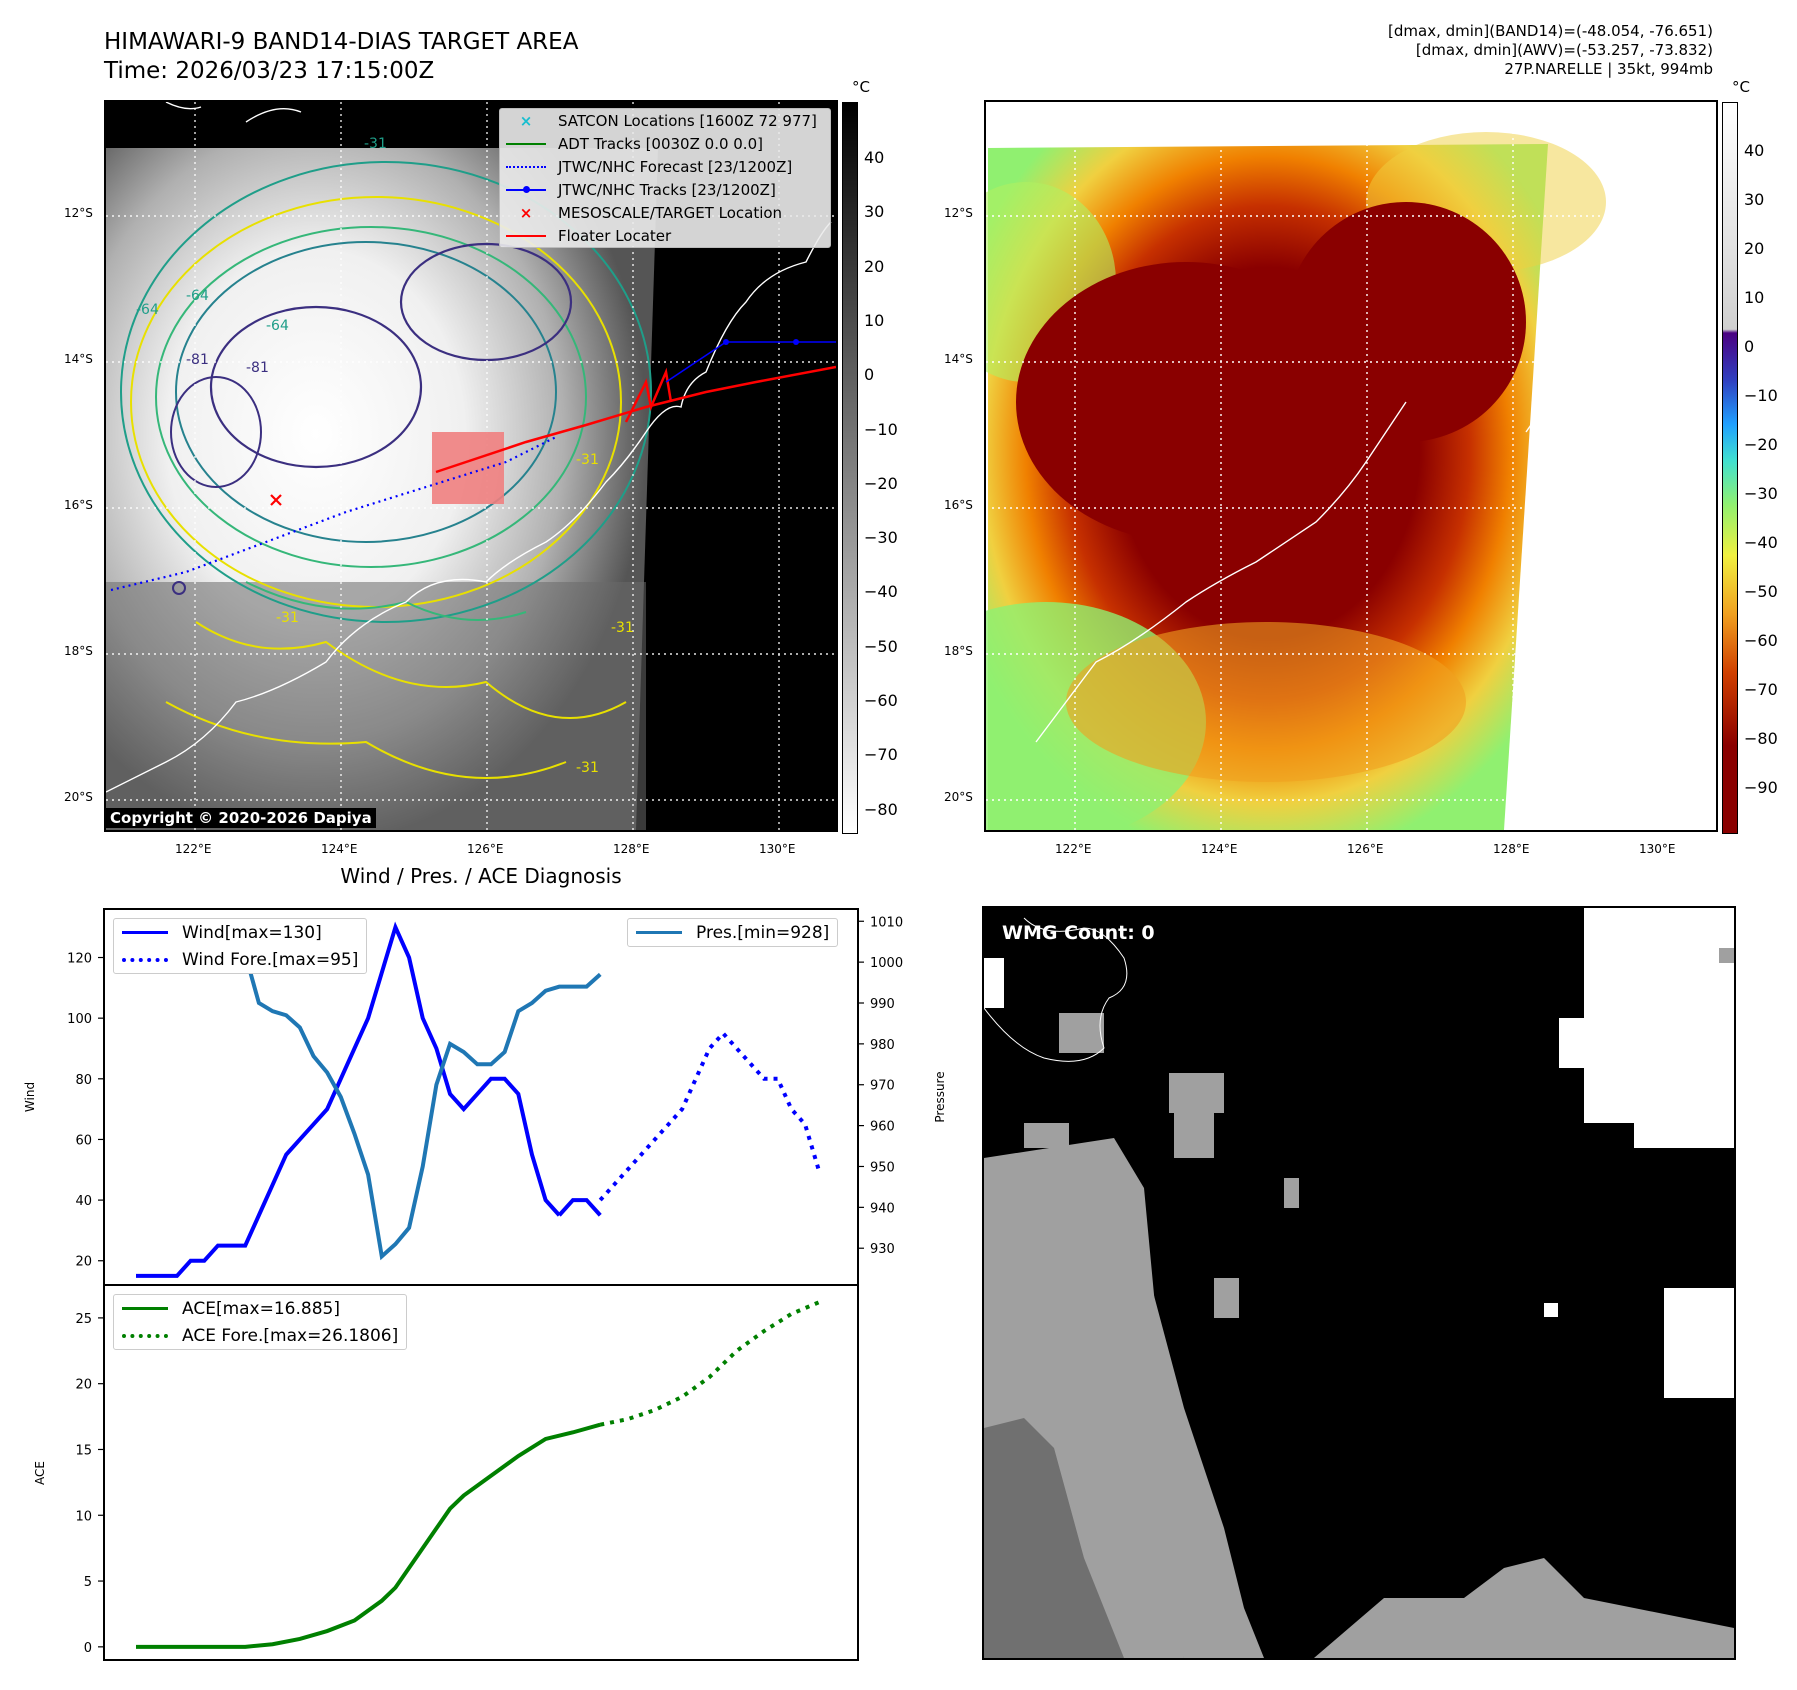 The image size is (1797, 1690). I want to click on jtwc-track, so click(750, 362).